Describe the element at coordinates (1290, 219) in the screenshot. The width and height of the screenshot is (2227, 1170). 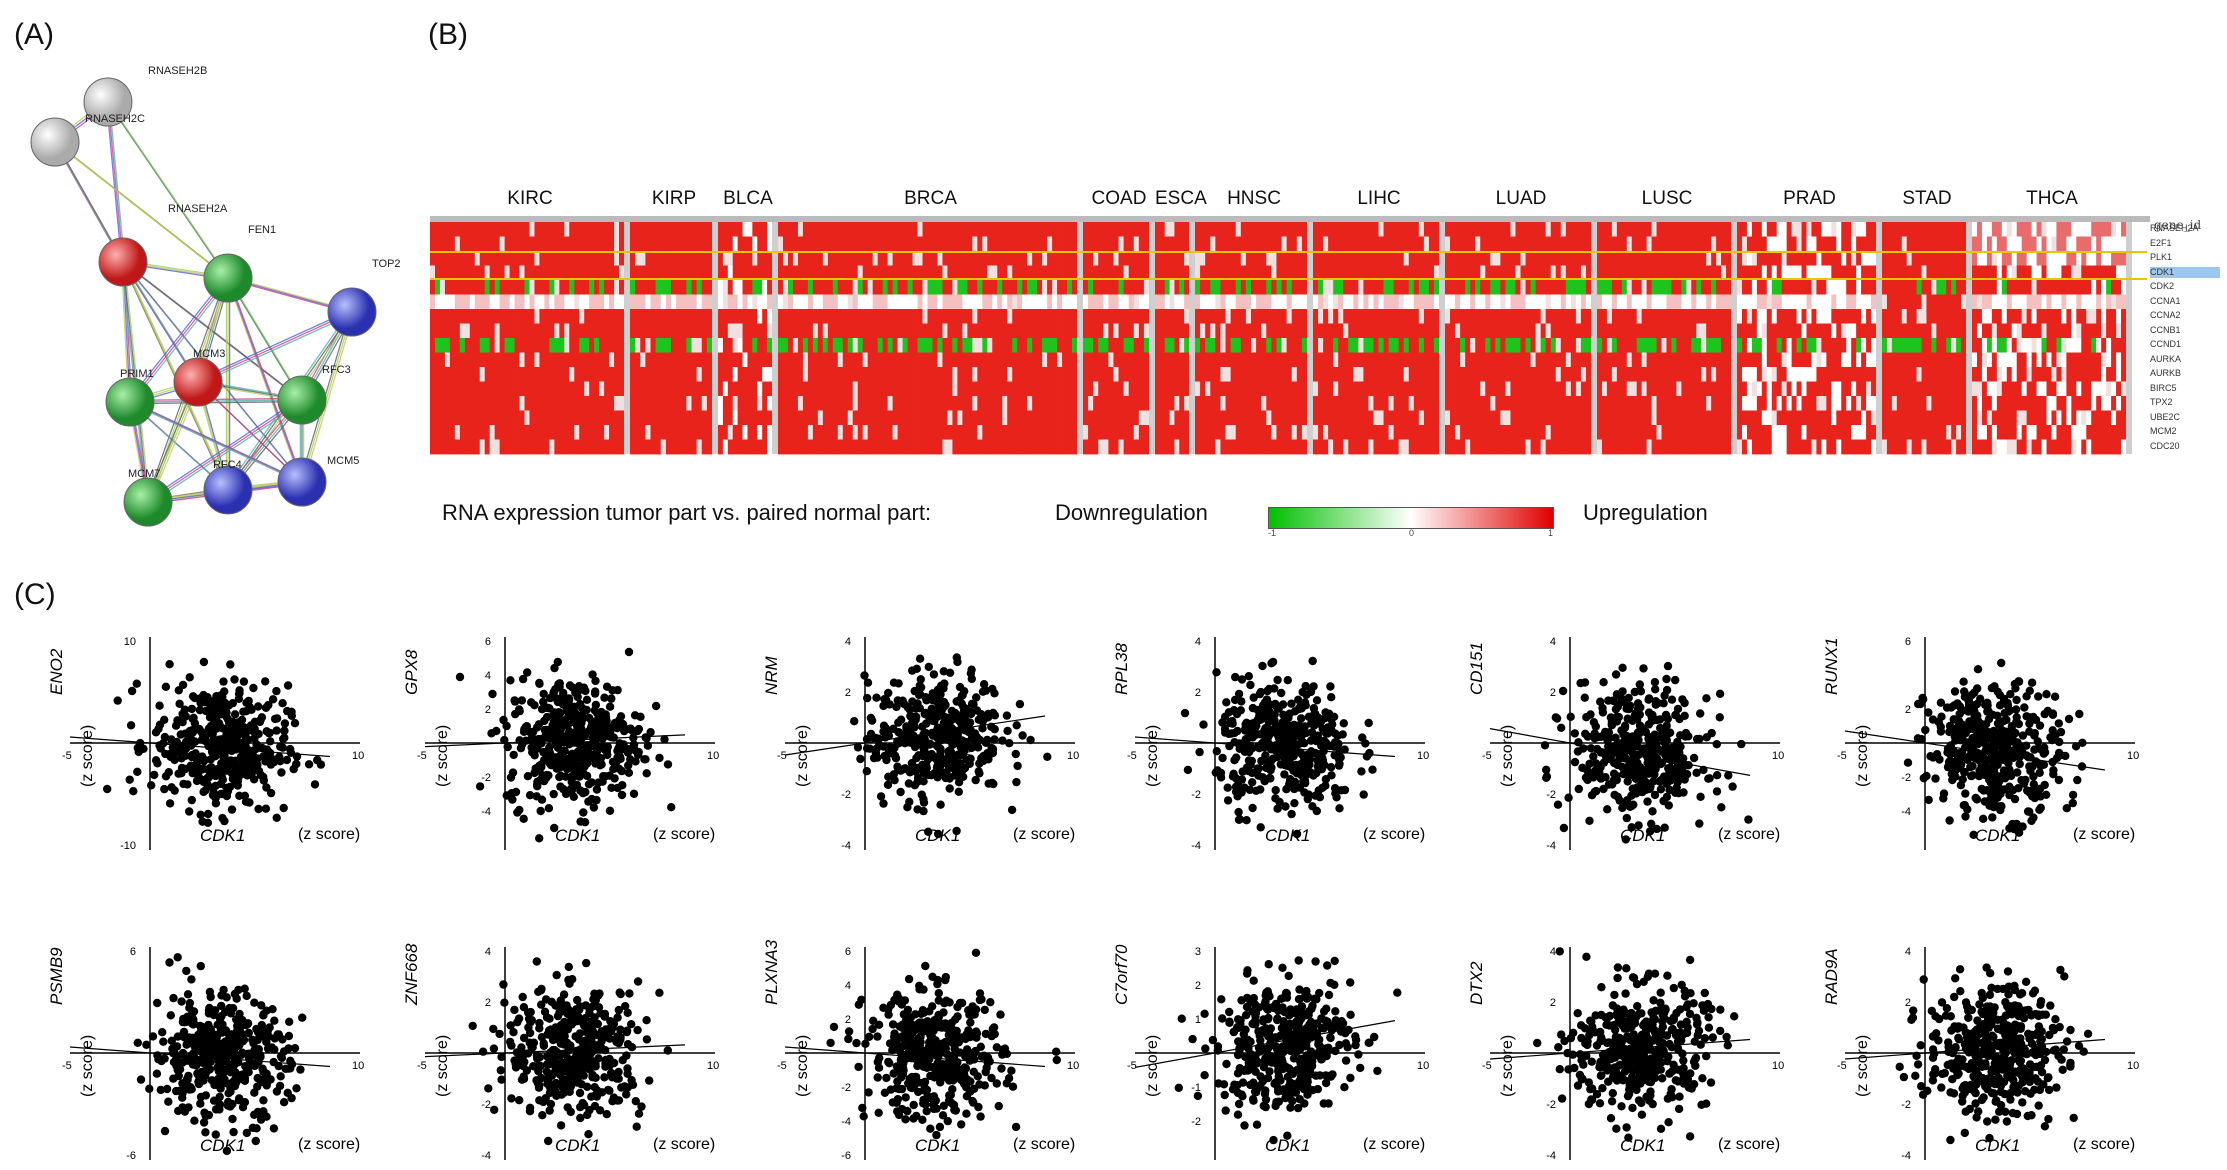
I see `heatmap-header-strip` at that location.